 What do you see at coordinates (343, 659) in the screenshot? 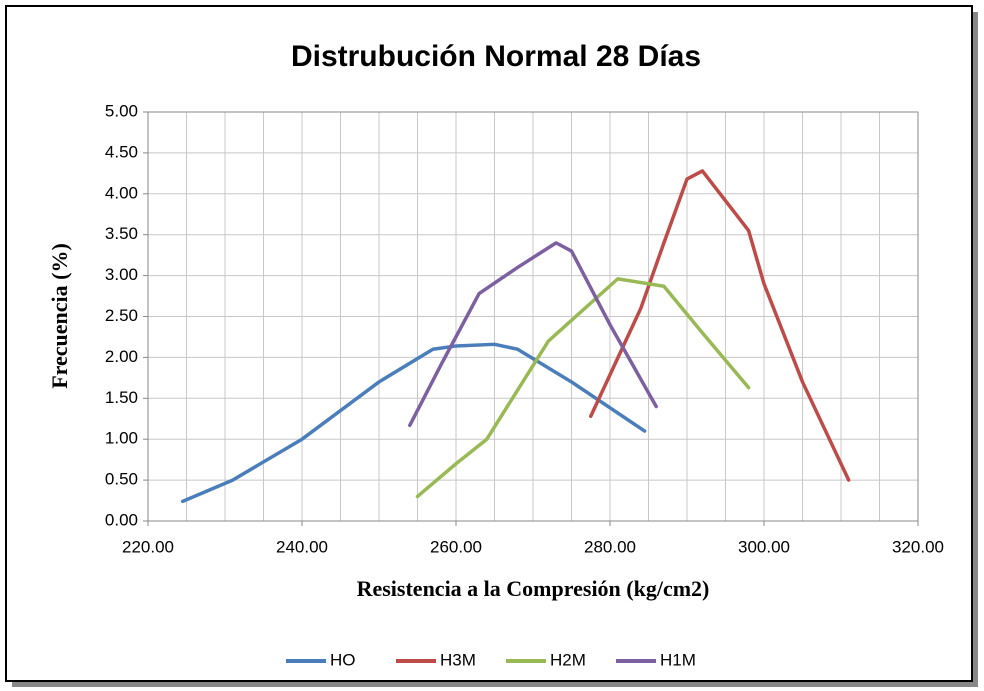
I see `legend-label: HO` at bounding box center [343, 659].